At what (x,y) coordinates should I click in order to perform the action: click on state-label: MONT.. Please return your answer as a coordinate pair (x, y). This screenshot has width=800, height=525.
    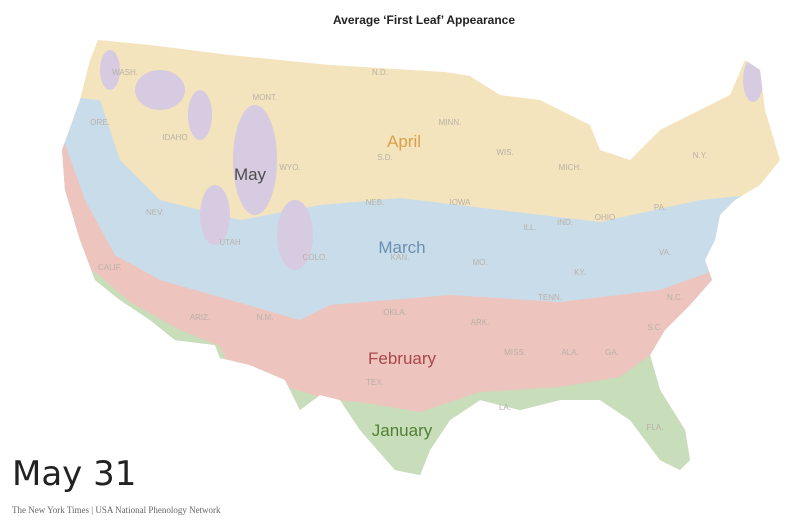
    Looking at the image, I should click on (265, 97).